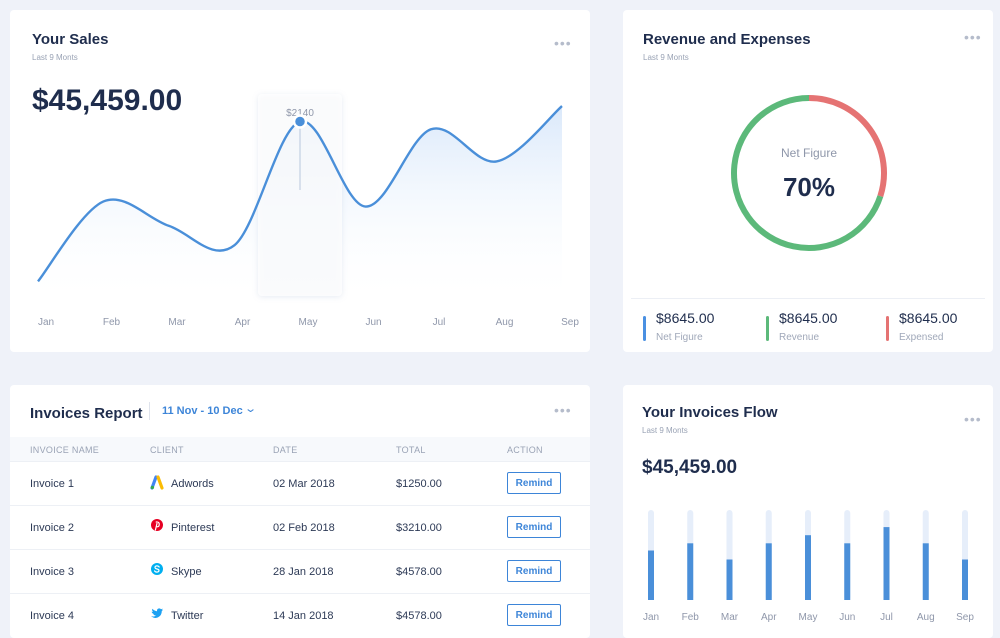  Describe the element at coordinates (847, 146) in the screenshot. I see `donut-slice-expensed` at that location.